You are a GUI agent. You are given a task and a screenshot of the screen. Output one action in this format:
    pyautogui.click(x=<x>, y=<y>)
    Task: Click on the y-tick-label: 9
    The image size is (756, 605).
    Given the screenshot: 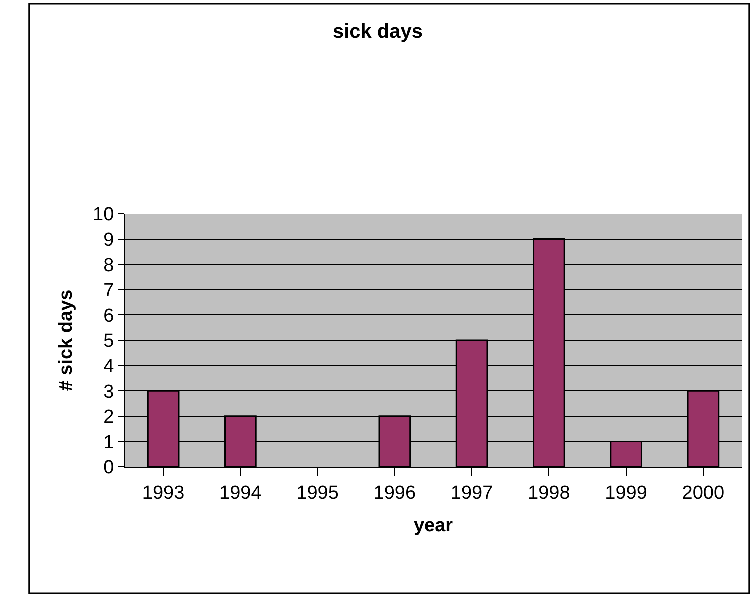 What is the action you would take?
    pyautogui.click(x=109, y=240)
    